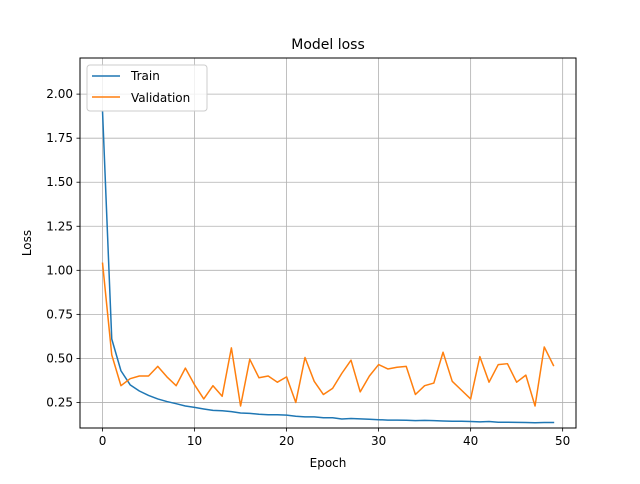 The width and height of the screenshot is (640, 484). Describe the element at coordinates (59, 314) in the screenshot. I see `y-tick-label: 0.75` at that location.